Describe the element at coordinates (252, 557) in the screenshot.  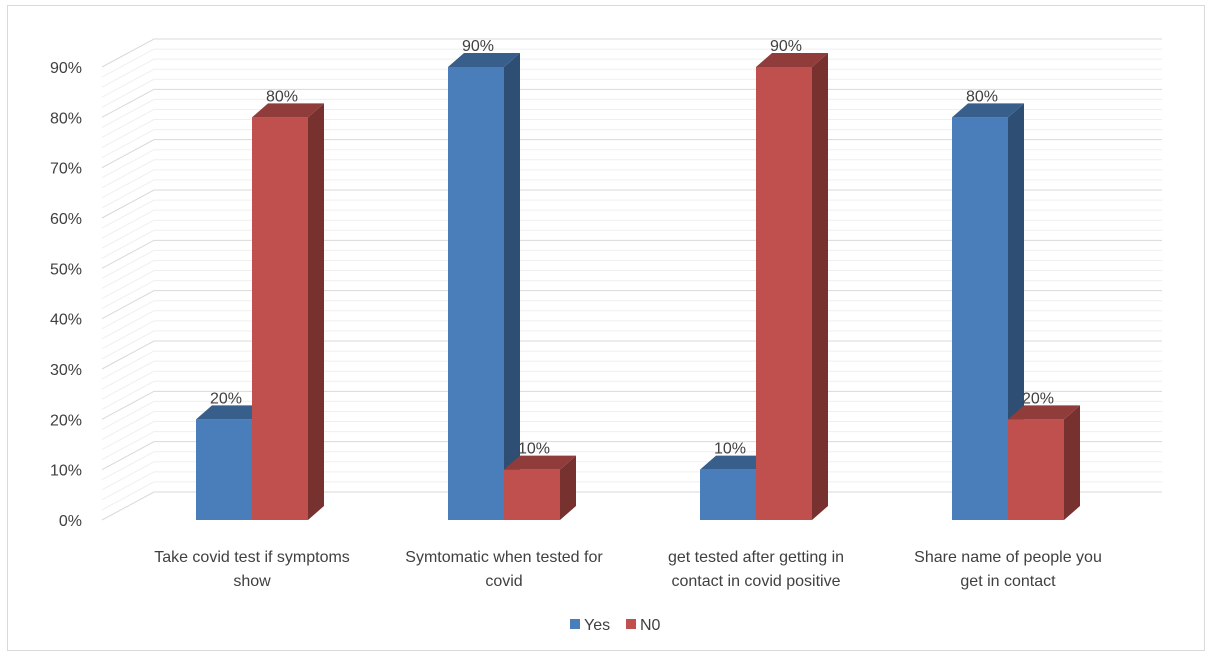
I see `category-label: Take covid test if symptoms` at that location.